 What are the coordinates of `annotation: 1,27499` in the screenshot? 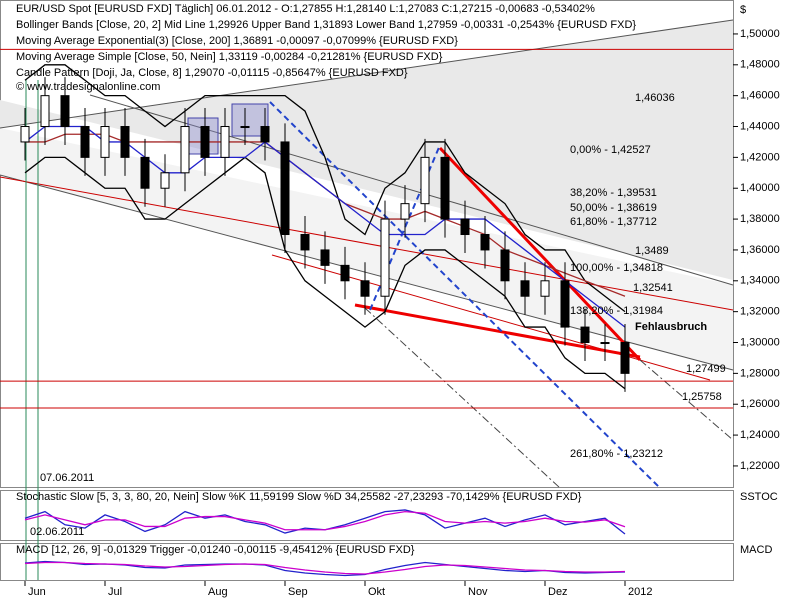 It's located at (706, 369).